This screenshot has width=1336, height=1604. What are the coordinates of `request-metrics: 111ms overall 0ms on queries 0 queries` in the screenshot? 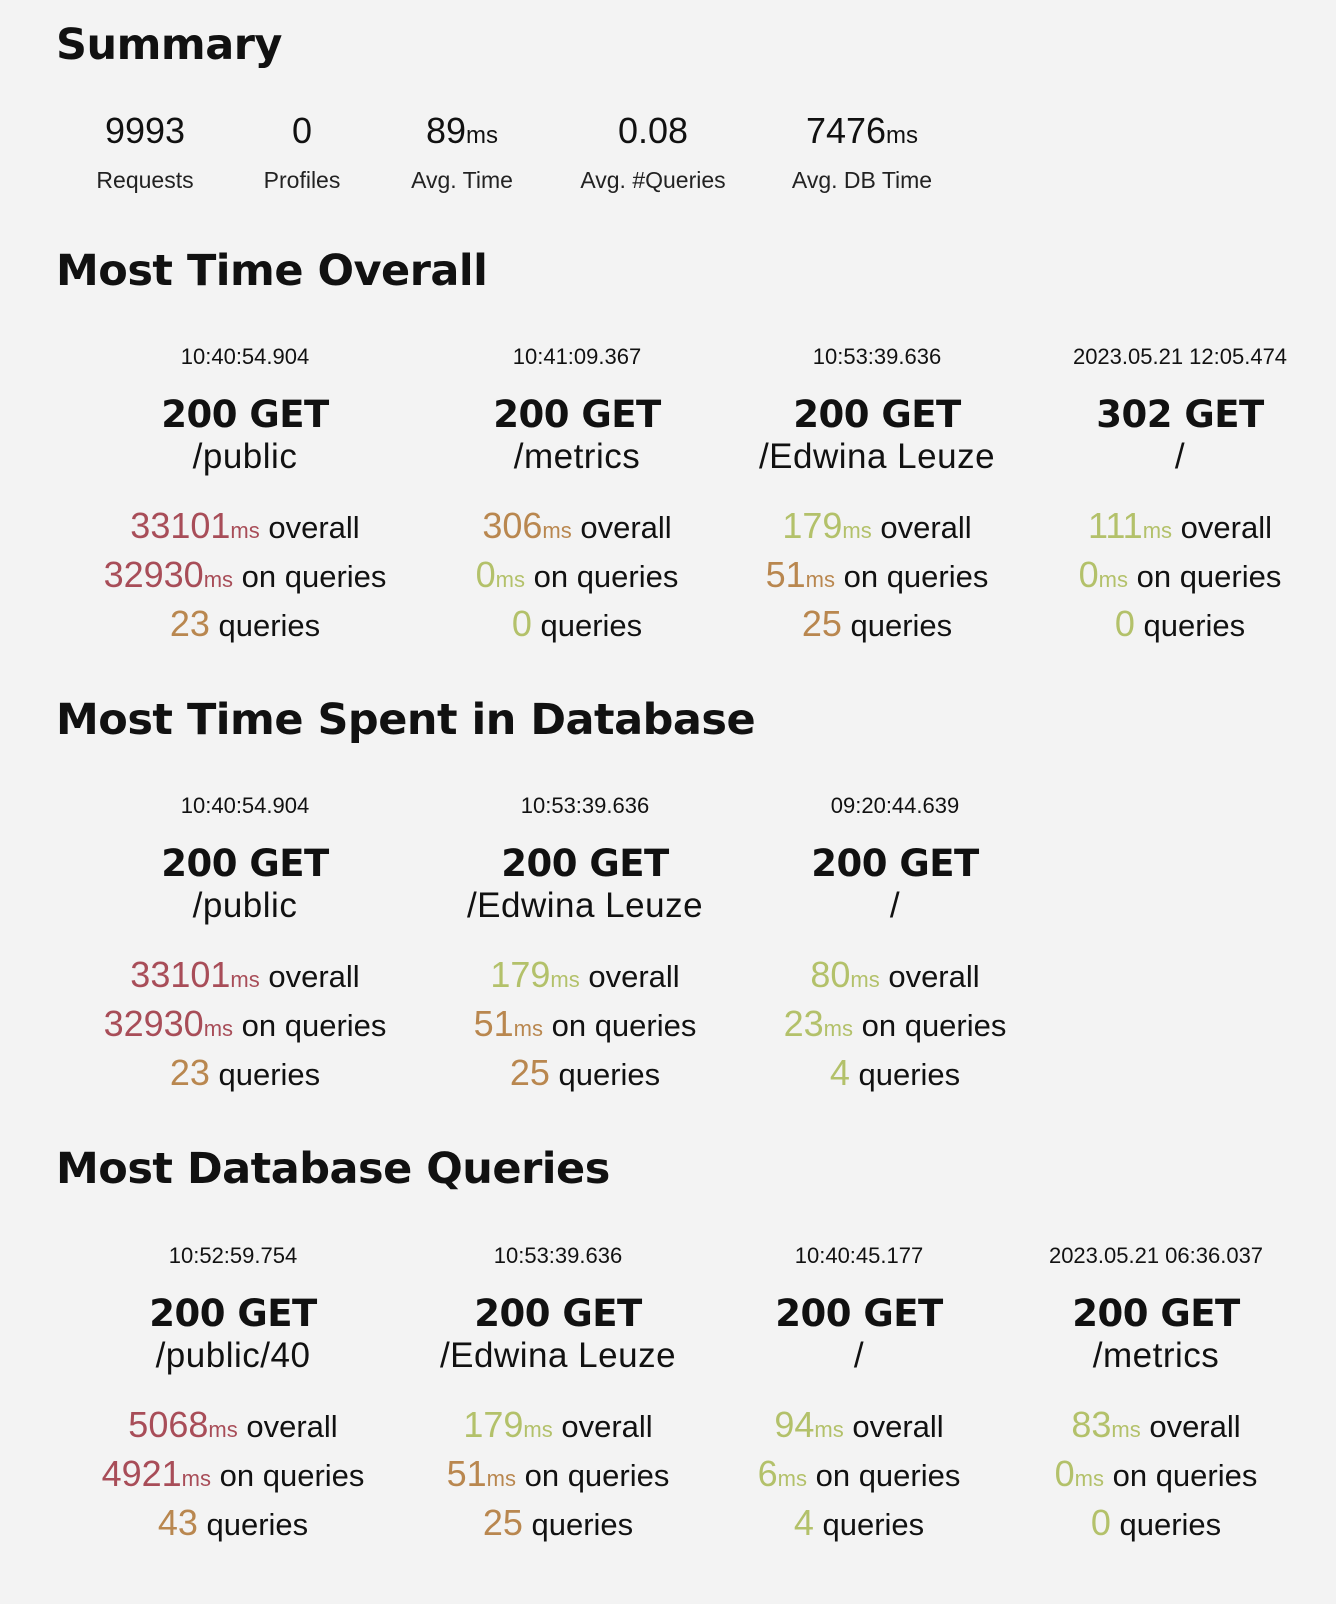 It's located at (1180, 576).